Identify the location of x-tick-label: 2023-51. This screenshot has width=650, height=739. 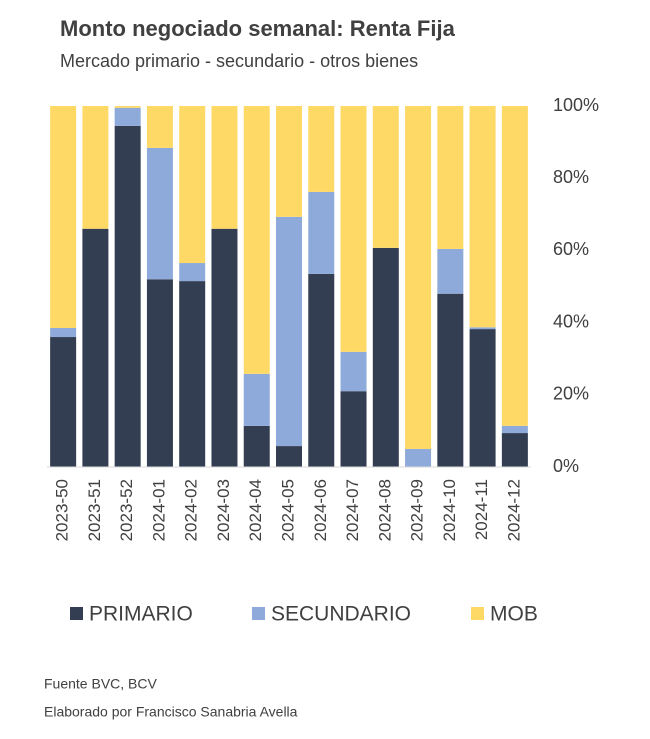
(94, 510).